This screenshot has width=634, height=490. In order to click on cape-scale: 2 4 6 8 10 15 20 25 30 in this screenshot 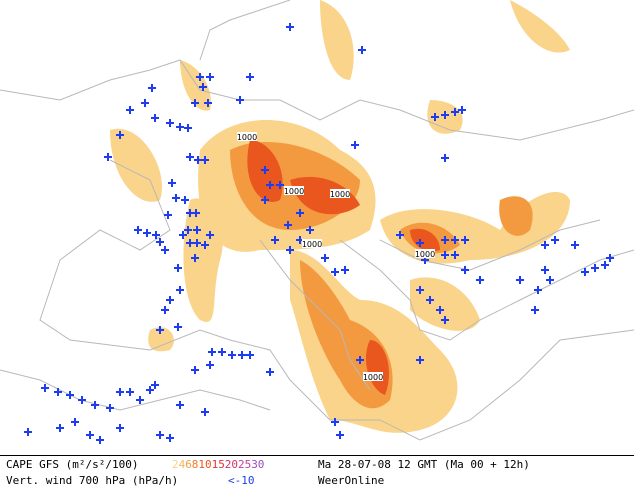, I will do `click(218, 464)`.